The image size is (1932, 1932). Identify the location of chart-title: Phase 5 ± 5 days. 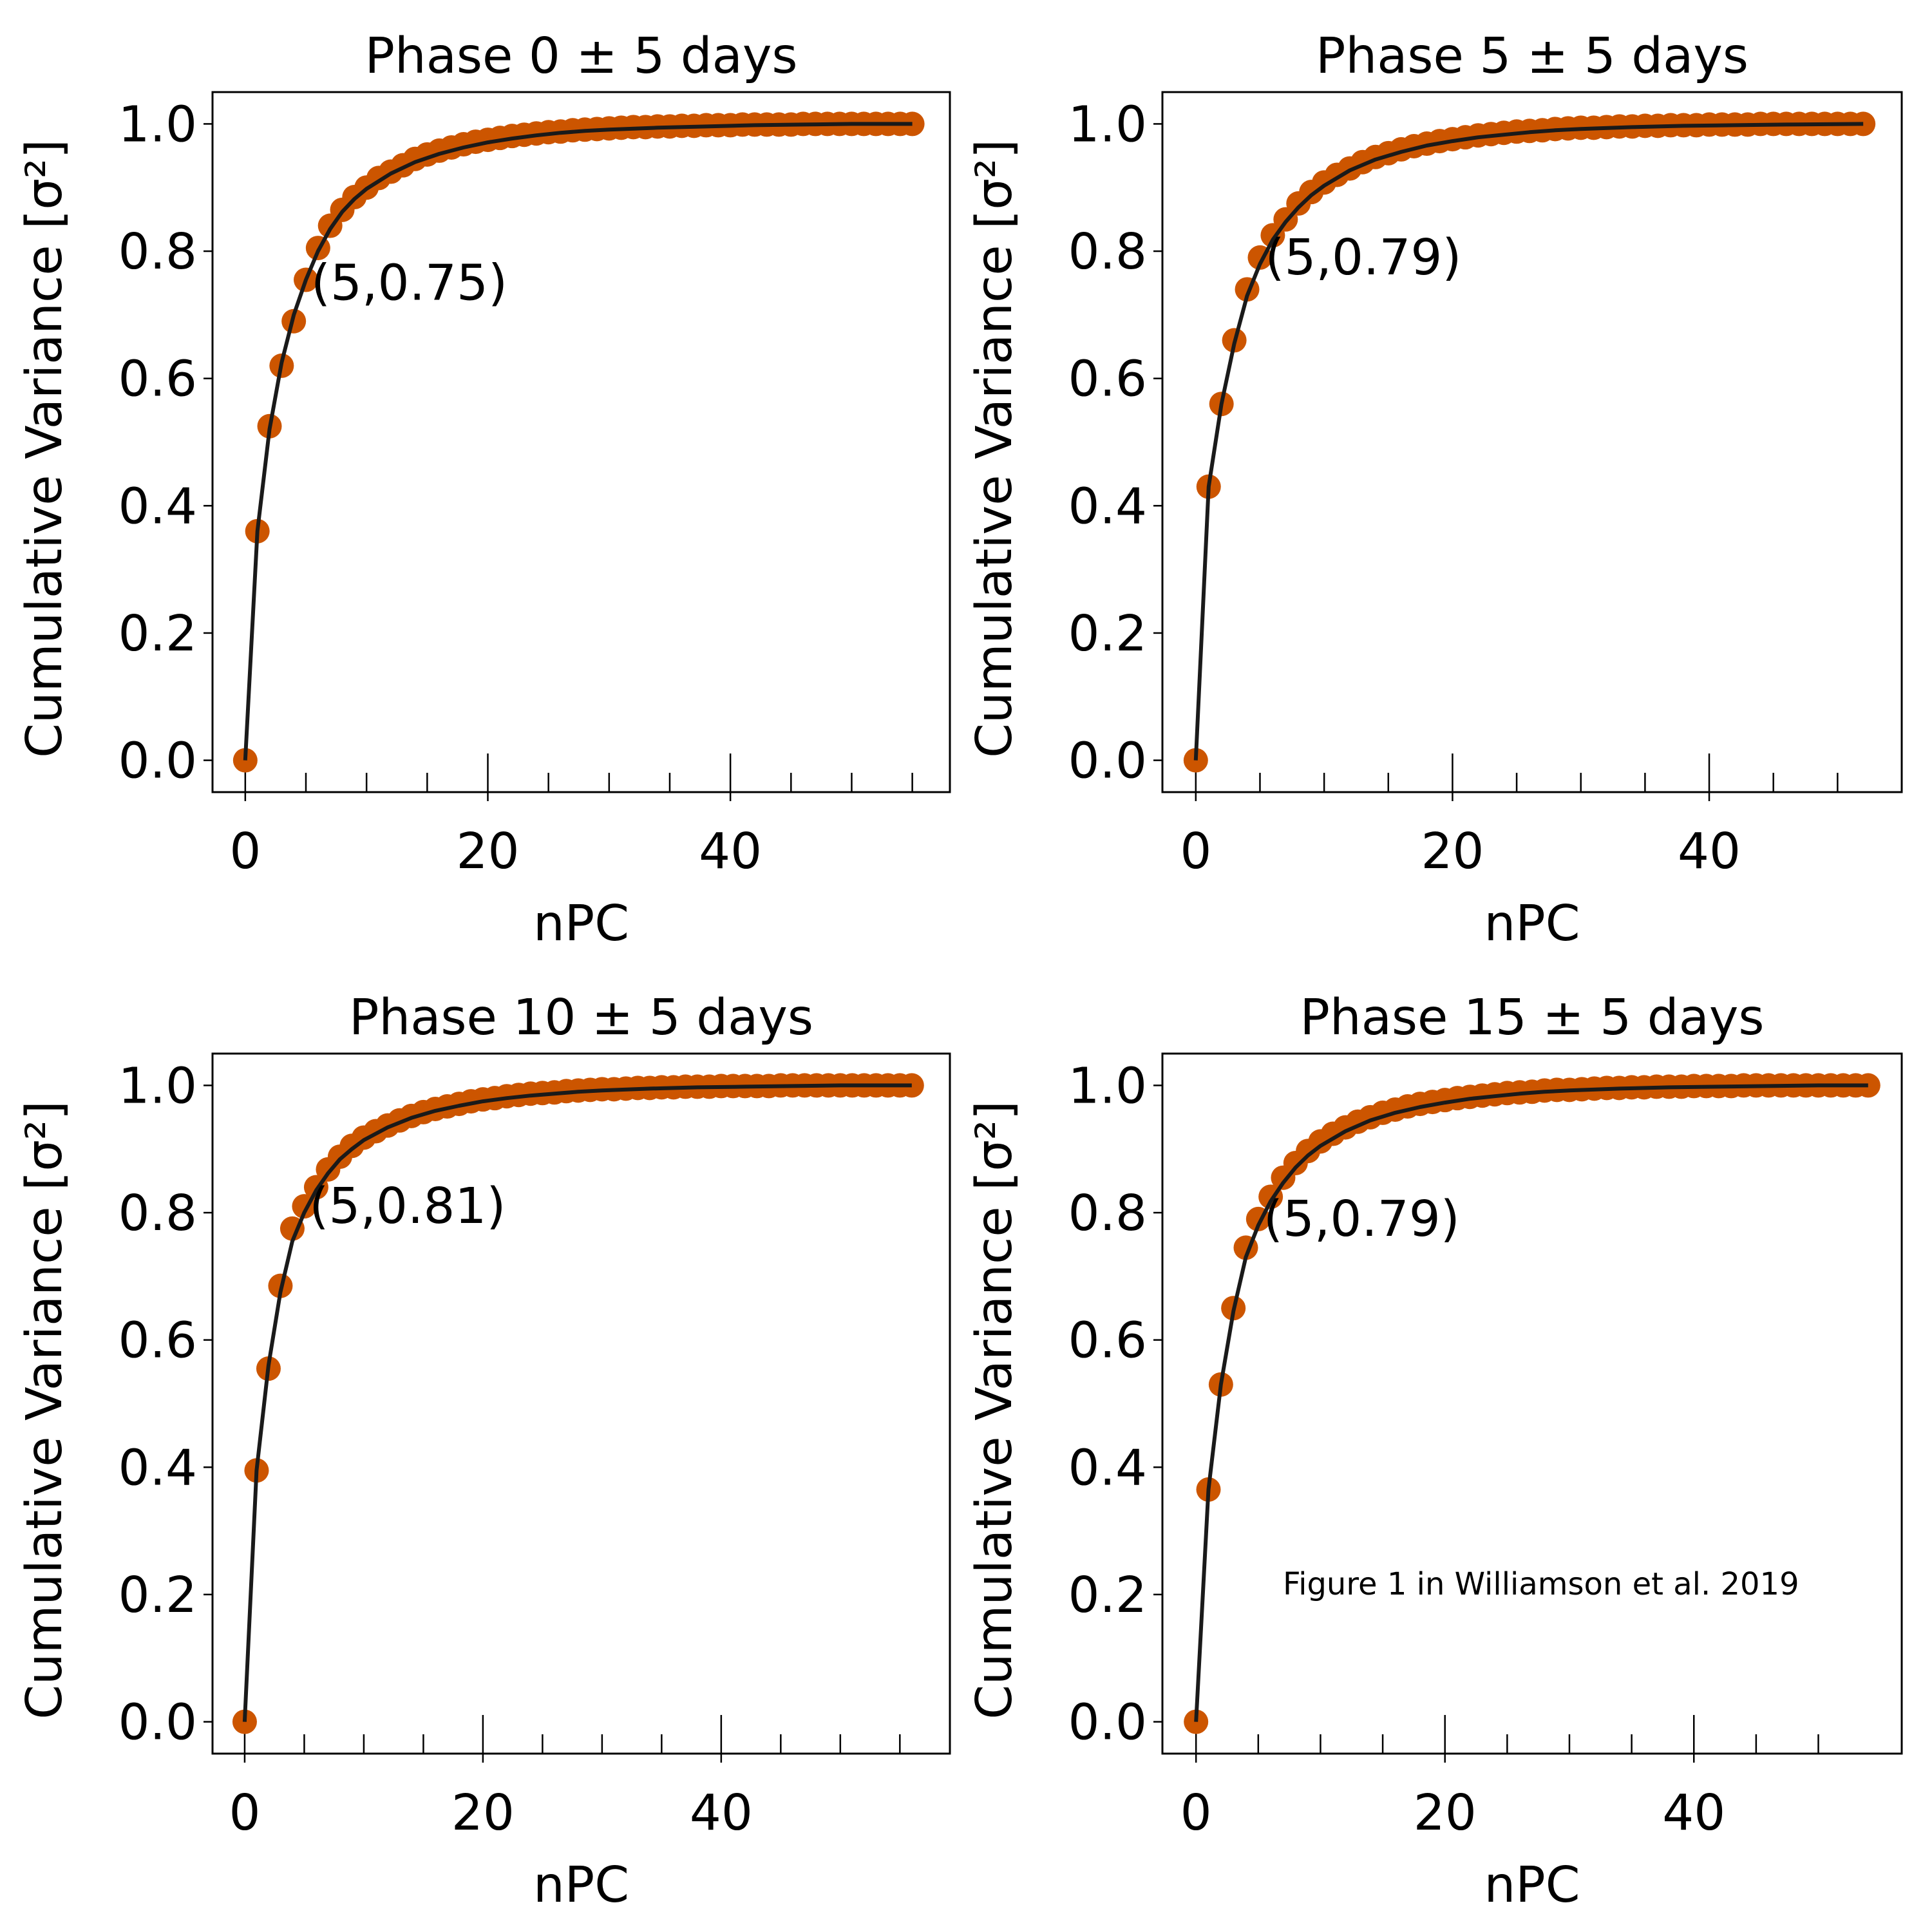
(1532, 56).